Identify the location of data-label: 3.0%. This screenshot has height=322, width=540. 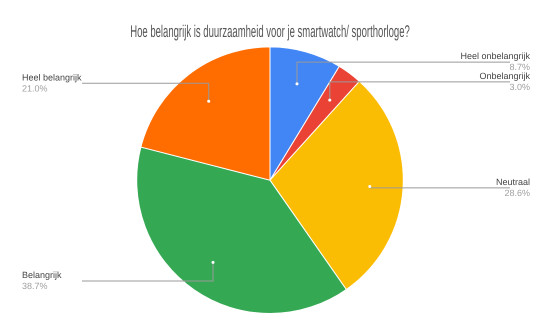
(519, 87).